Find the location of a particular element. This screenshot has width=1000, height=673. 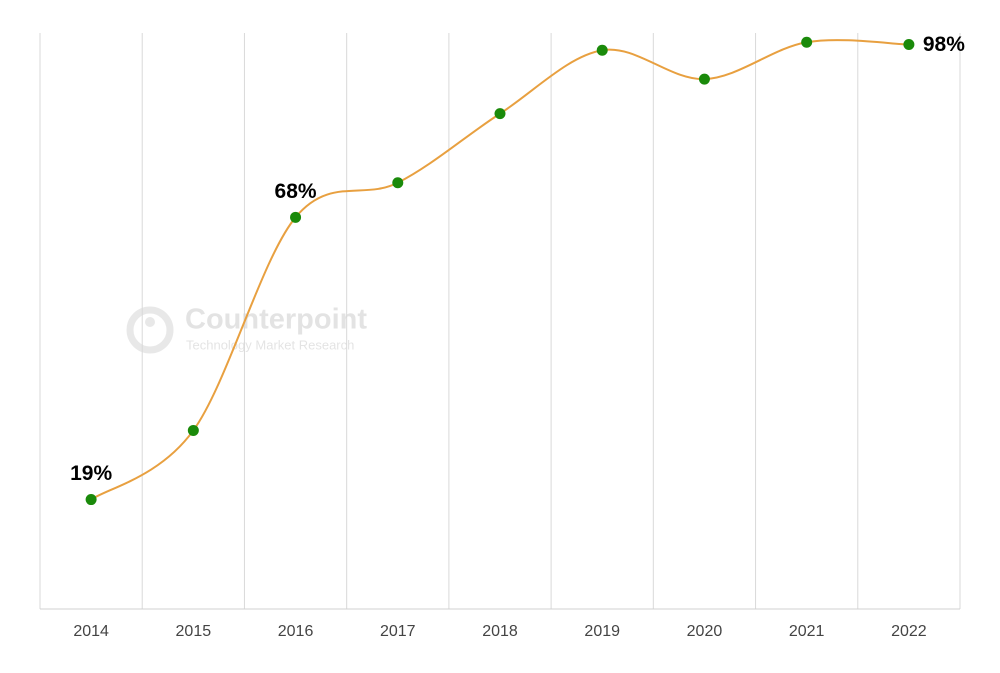

watermark: Counterpoint Technology Market Research is located at coordinates (246, 329).